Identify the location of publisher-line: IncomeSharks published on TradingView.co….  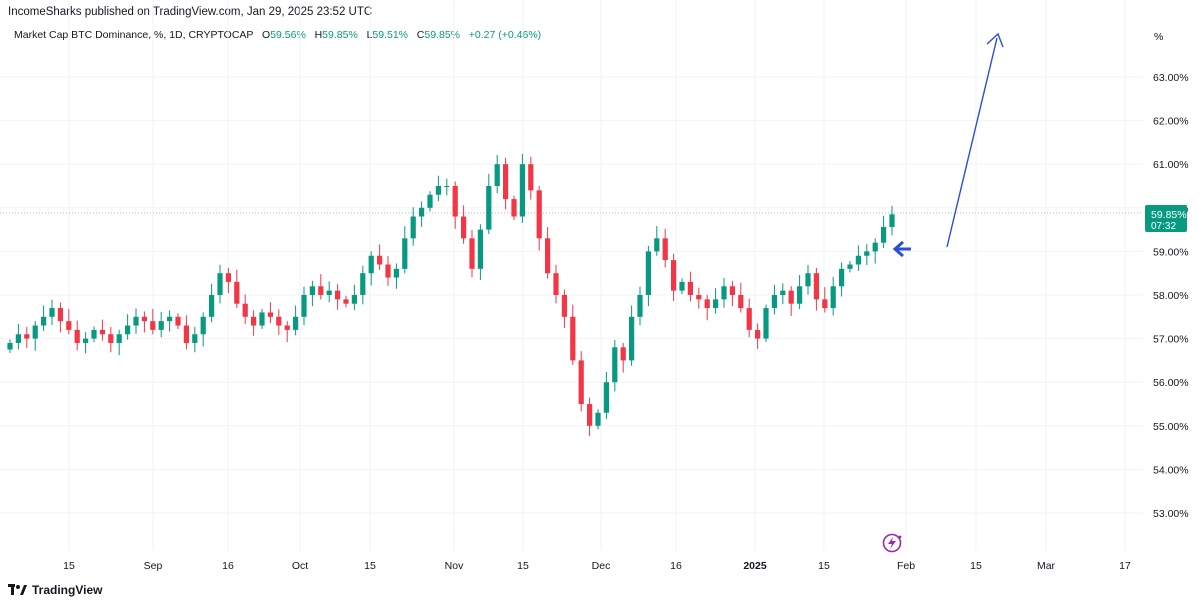
(190, 12).